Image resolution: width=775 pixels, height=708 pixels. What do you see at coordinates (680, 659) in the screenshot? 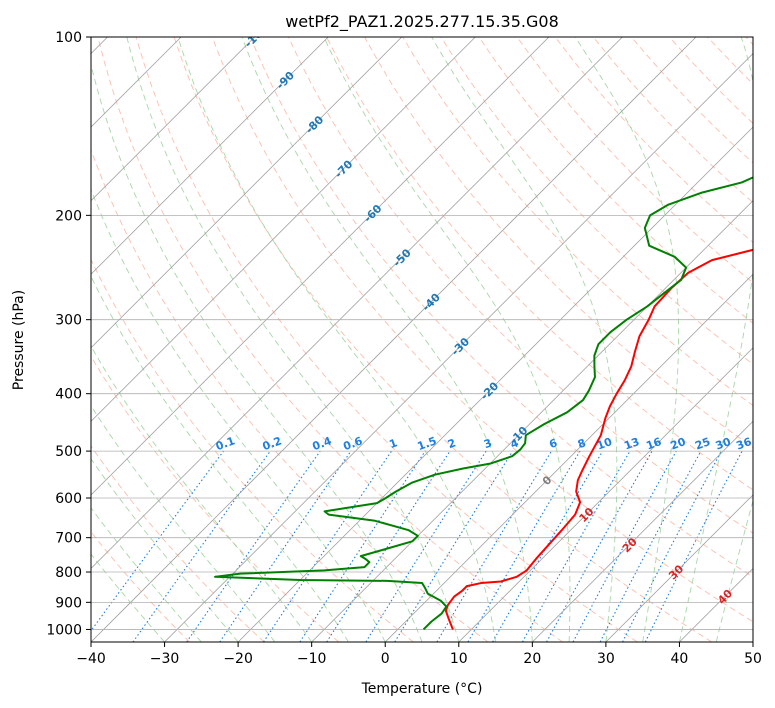
I see `x-tick-label: 40` at bounding box center [680, 659].